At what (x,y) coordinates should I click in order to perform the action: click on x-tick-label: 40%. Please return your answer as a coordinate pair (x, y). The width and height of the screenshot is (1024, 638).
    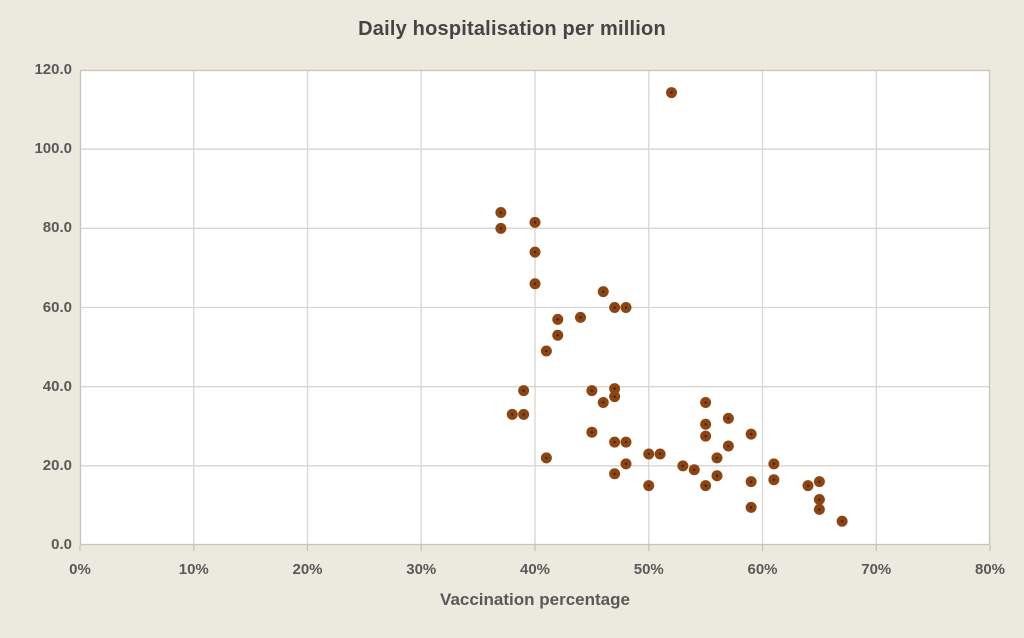
    Looking at the image, I should click on (535, 569).